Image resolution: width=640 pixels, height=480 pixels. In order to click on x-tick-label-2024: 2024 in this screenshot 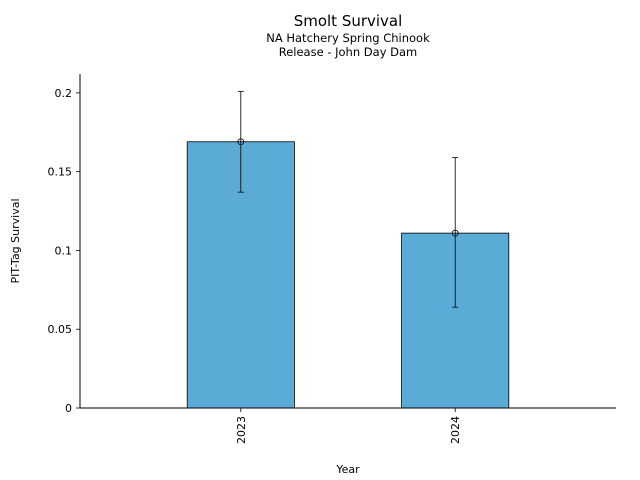, I will do `click(455, 430)`.